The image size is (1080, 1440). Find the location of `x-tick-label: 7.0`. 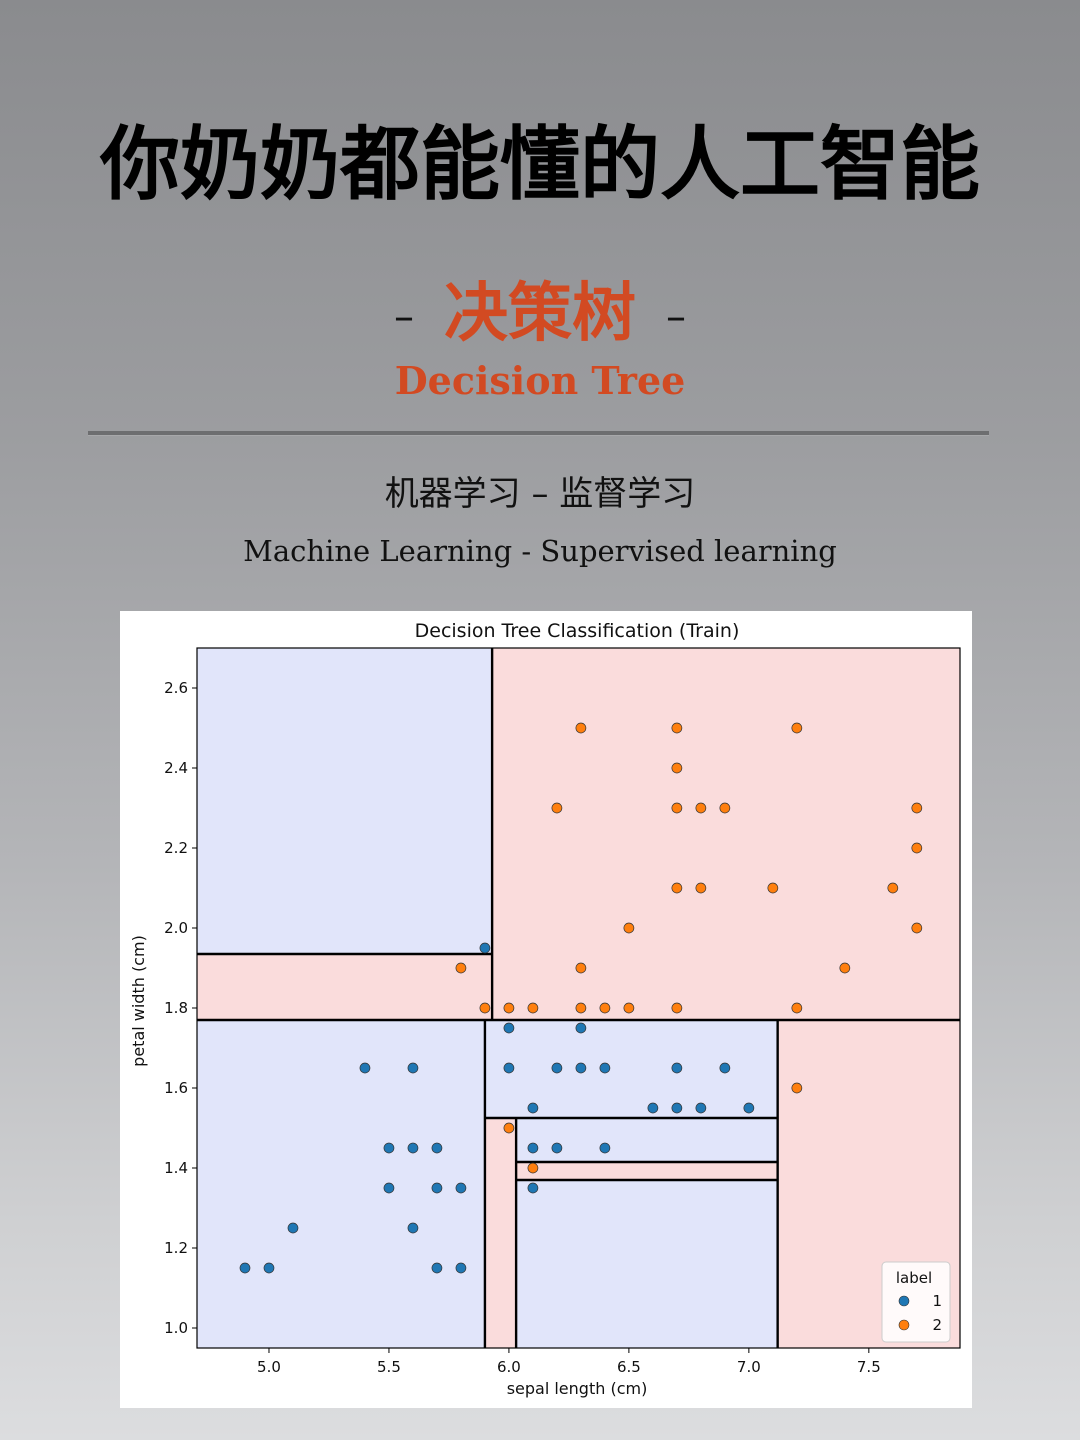

x-tick-label: 7.0 is located at coordinates (749, 1367).